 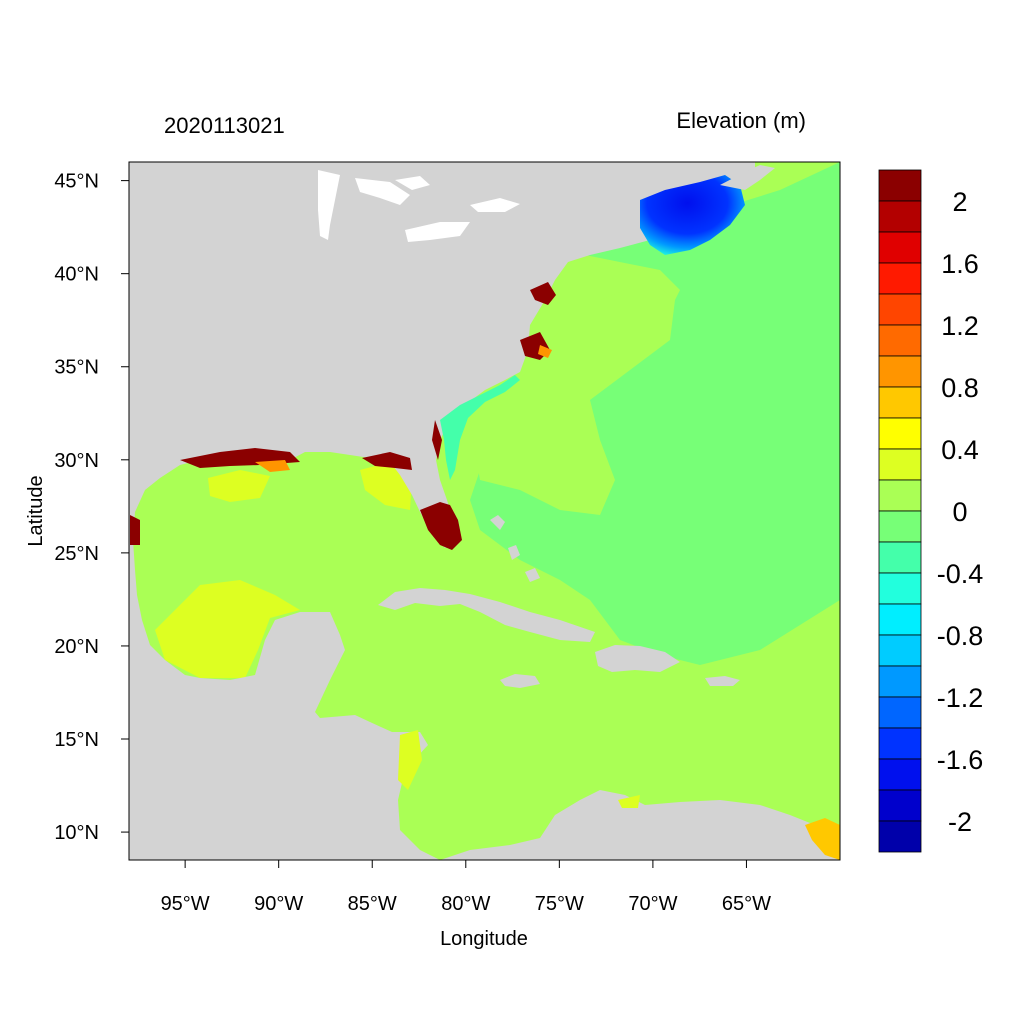 What do you see at coordinates (36, 510) in the screenshot?
I see `y-axis-label: Latitude` at bounding box center [36, 510].